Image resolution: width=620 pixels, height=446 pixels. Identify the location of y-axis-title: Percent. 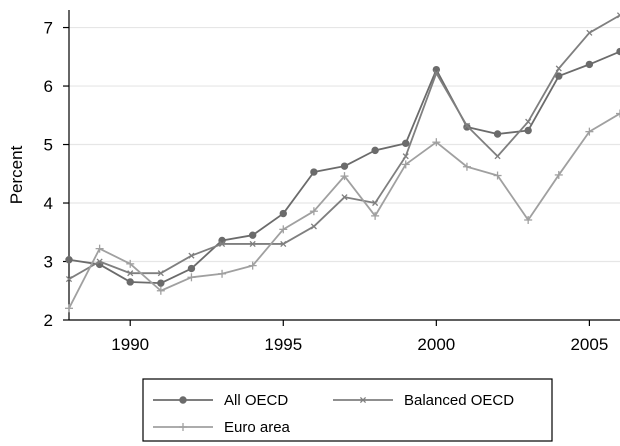
(16, 174).